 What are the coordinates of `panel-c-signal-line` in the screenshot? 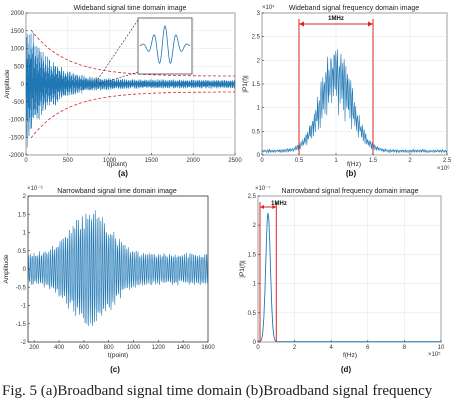 It's located at (118, 268).